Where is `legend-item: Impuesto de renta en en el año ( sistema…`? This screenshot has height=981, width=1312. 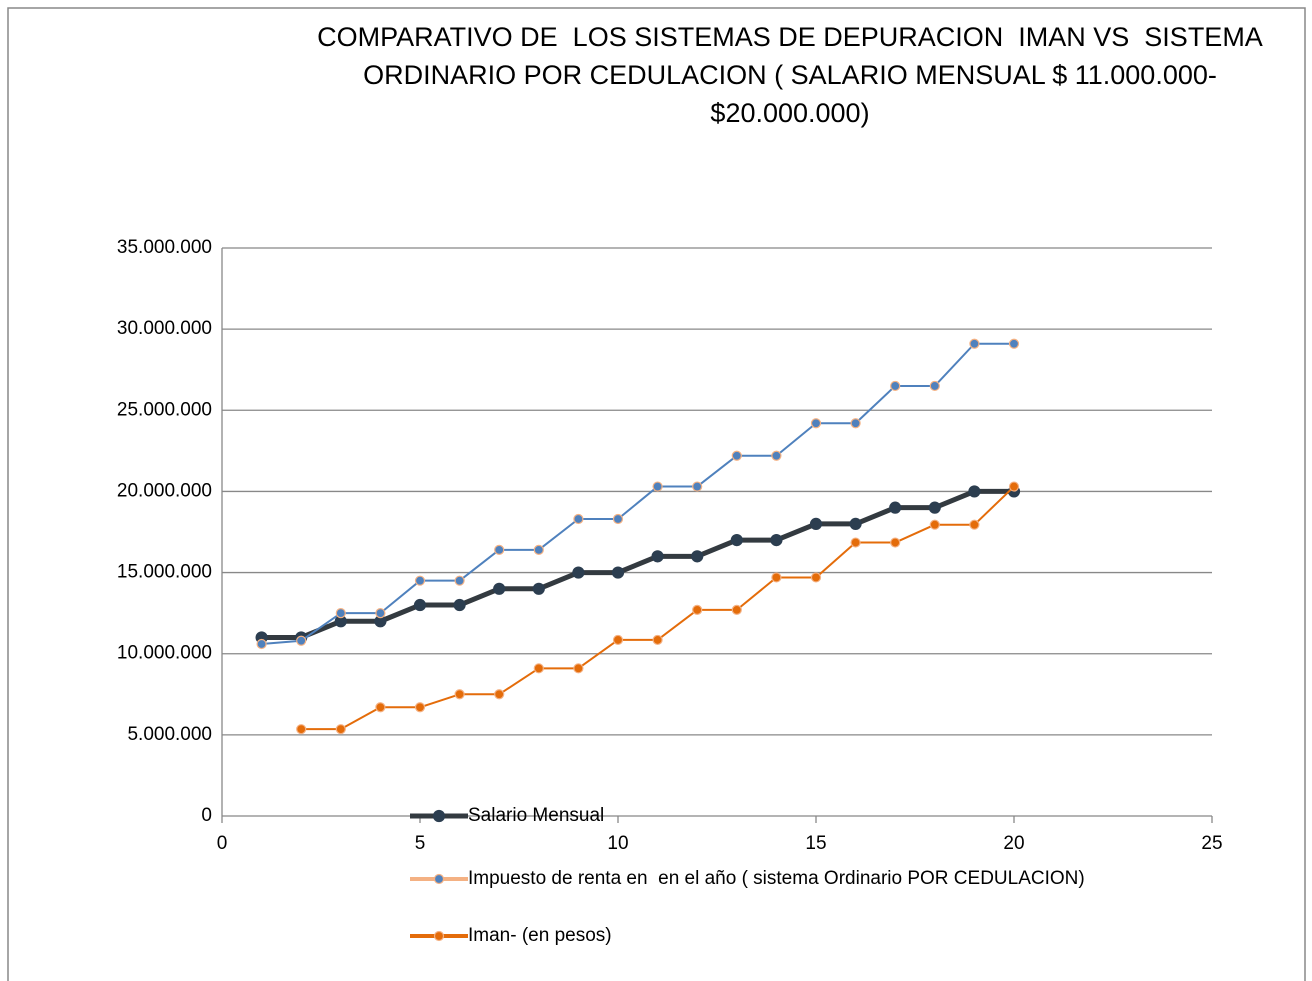
legend-item: Impuesto de renta en en el año ( sistema… is located at coordinates (760, 879).